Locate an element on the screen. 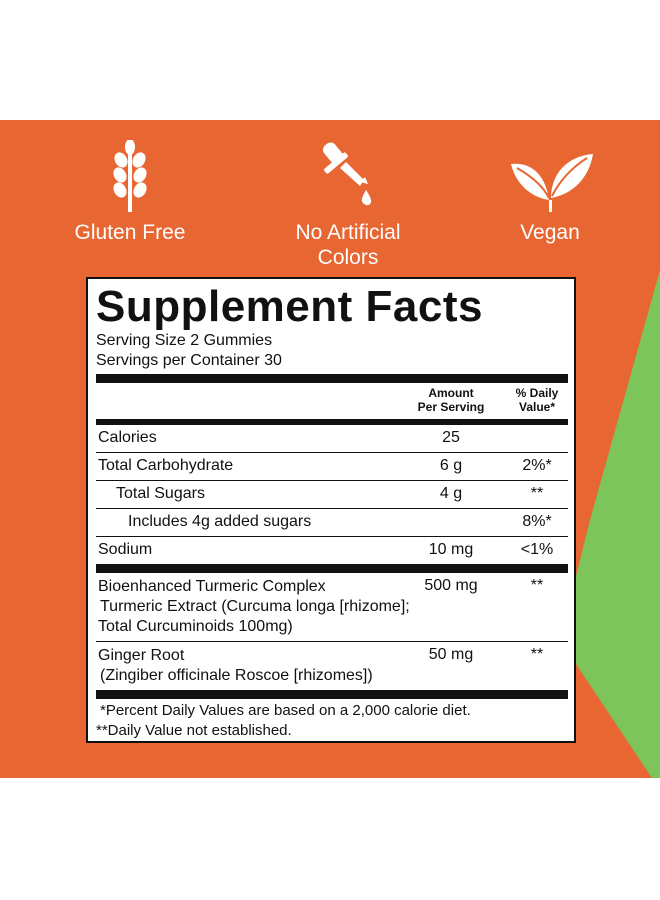  nutrient-dv: 2%* is located at coordinates (537, 465).